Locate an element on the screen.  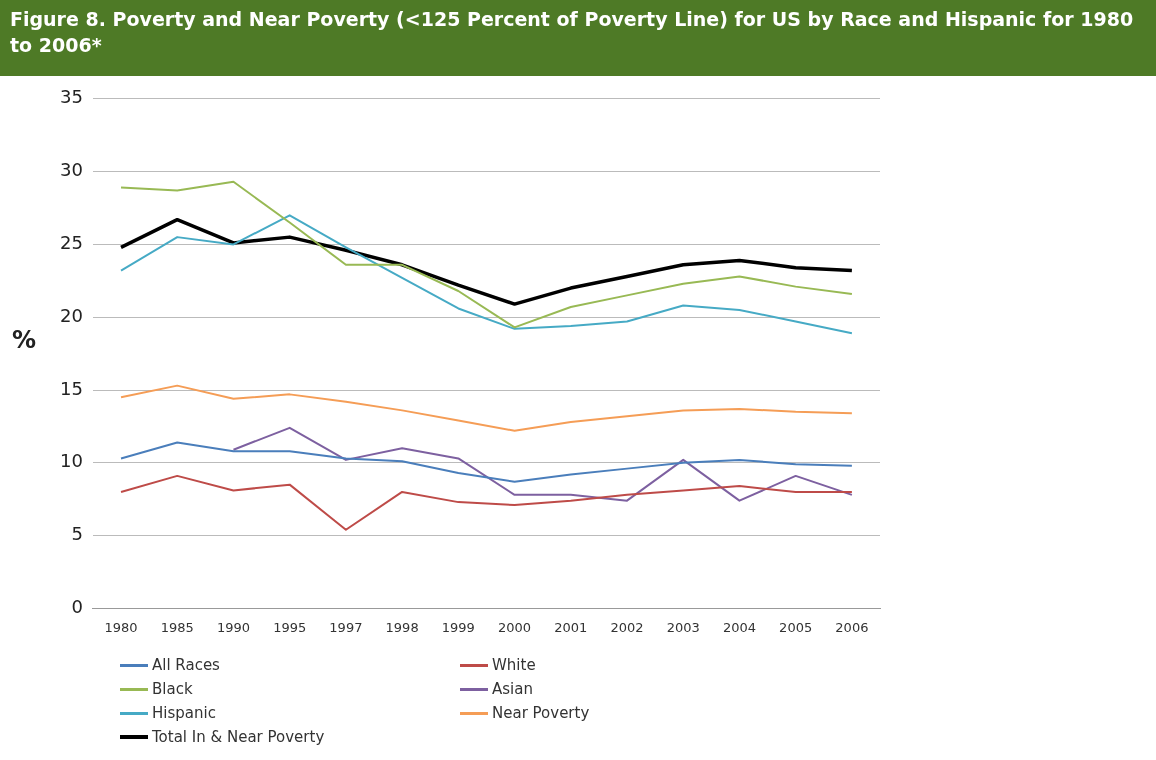
legend-label: Total In & Near Poverty is located at coordinates (238, 737).